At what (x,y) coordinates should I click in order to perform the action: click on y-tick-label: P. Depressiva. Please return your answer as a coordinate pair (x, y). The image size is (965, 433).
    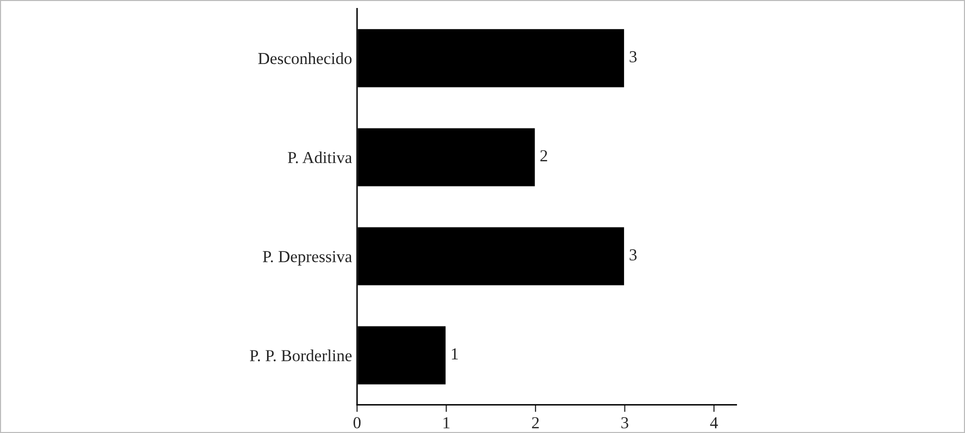
    Looking at the image, I should click on (307, 258).